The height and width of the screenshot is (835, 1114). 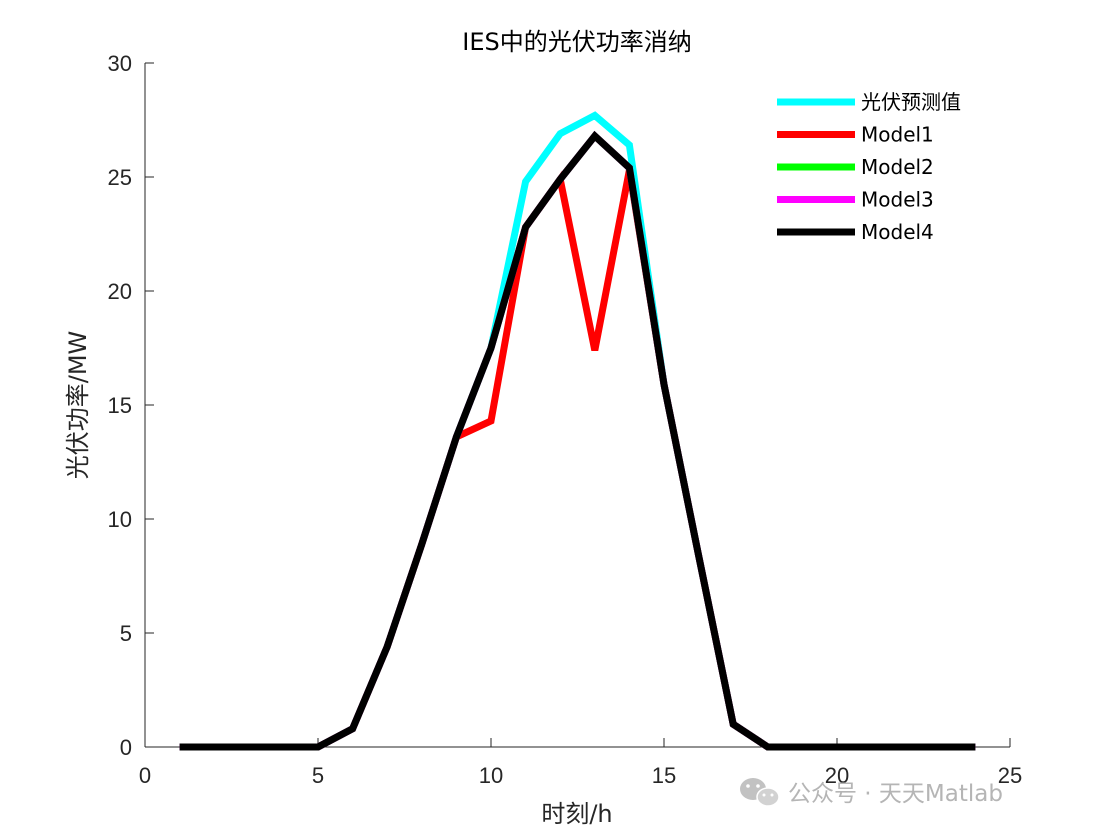 I want to click on x-axis-label: 时刻/h, so click(x=576, y=814).